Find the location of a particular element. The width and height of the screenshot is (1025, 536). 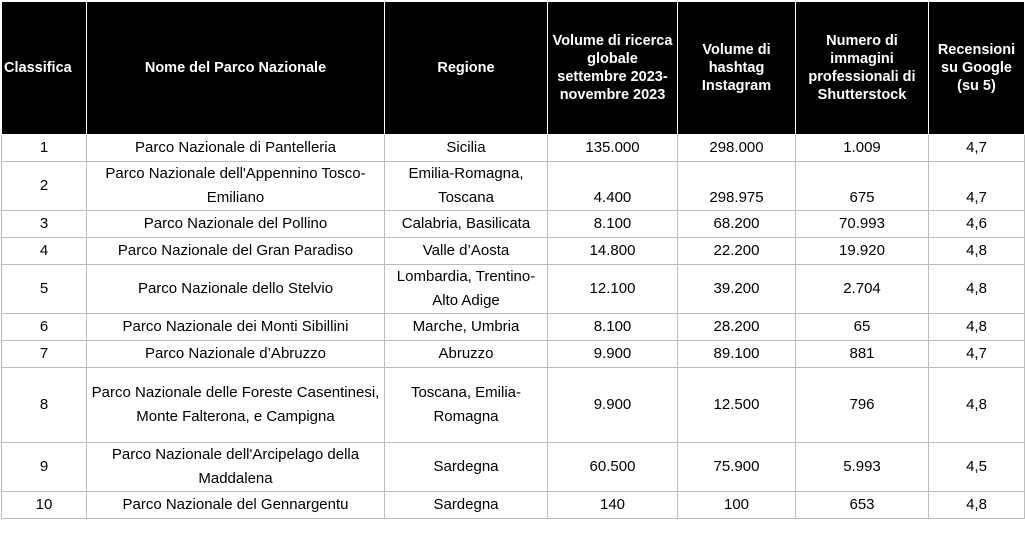

header-park-name: Nome del Parco Nazionale is located at coordinates (235, 68).